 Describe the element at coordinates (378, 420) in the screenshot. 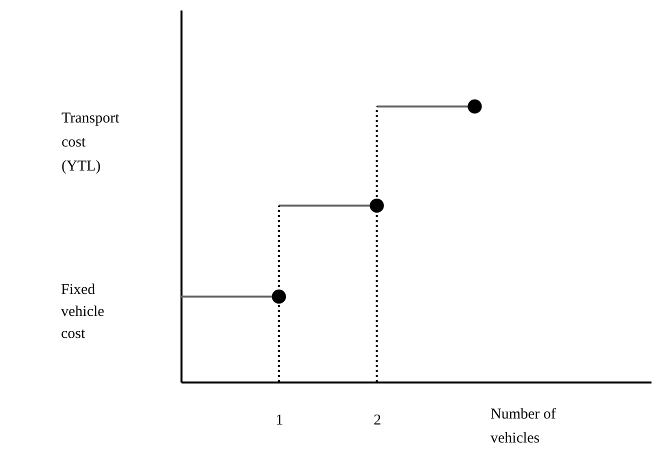

I see `x-tick-label: 2` at that location.